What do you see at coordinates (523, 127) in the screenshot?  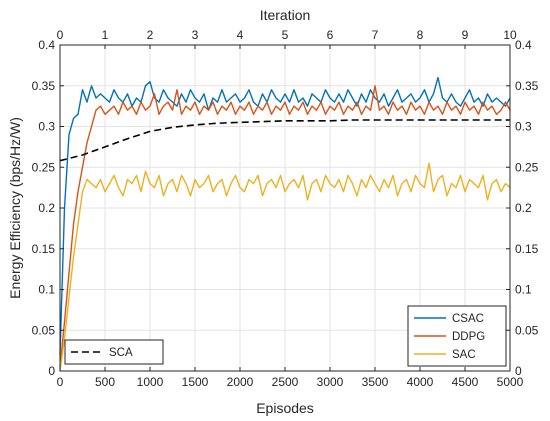 I see `y-tick-label-right: 0.3` at bounding box center [523, 127].